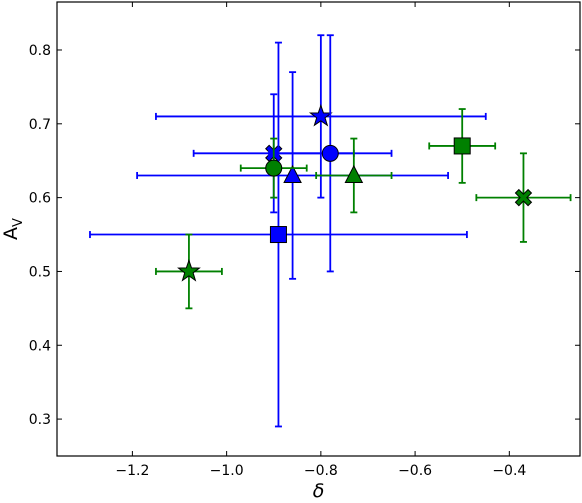 The width and height of the screenshot is (582, 503). Describe the element at coordinates (292, 173) in the screenshot. I see `data-point-blue-triangle` at that location.